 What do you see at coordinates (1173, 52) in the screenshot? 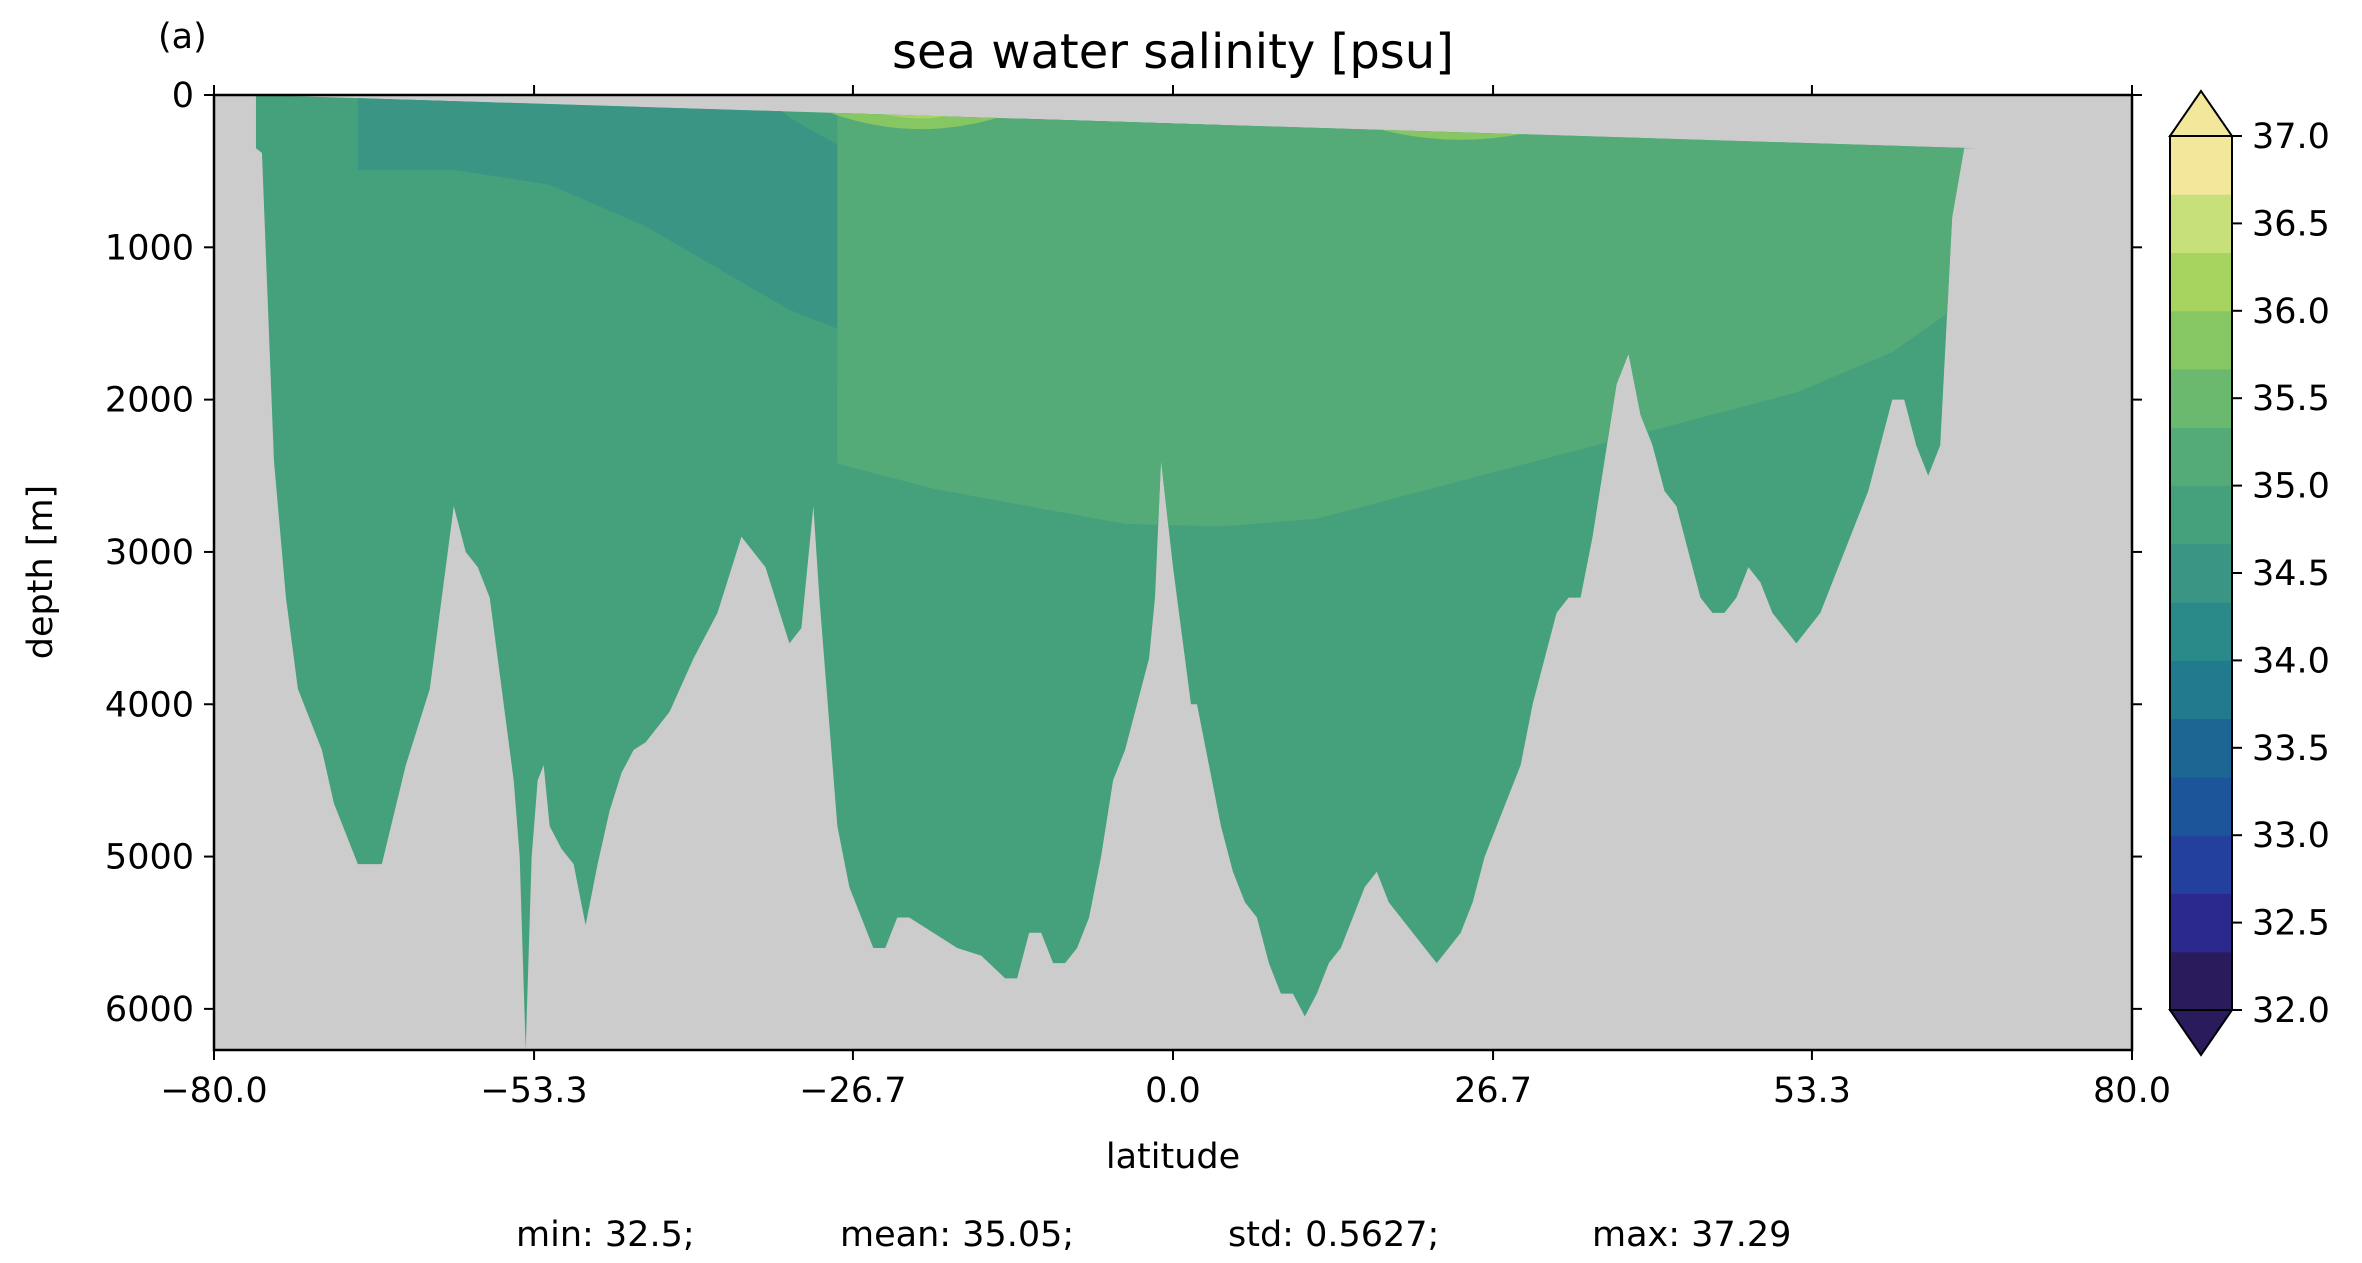
I see `chart-title: sea water salinity [psu]` at bounding box center [1173, 52].